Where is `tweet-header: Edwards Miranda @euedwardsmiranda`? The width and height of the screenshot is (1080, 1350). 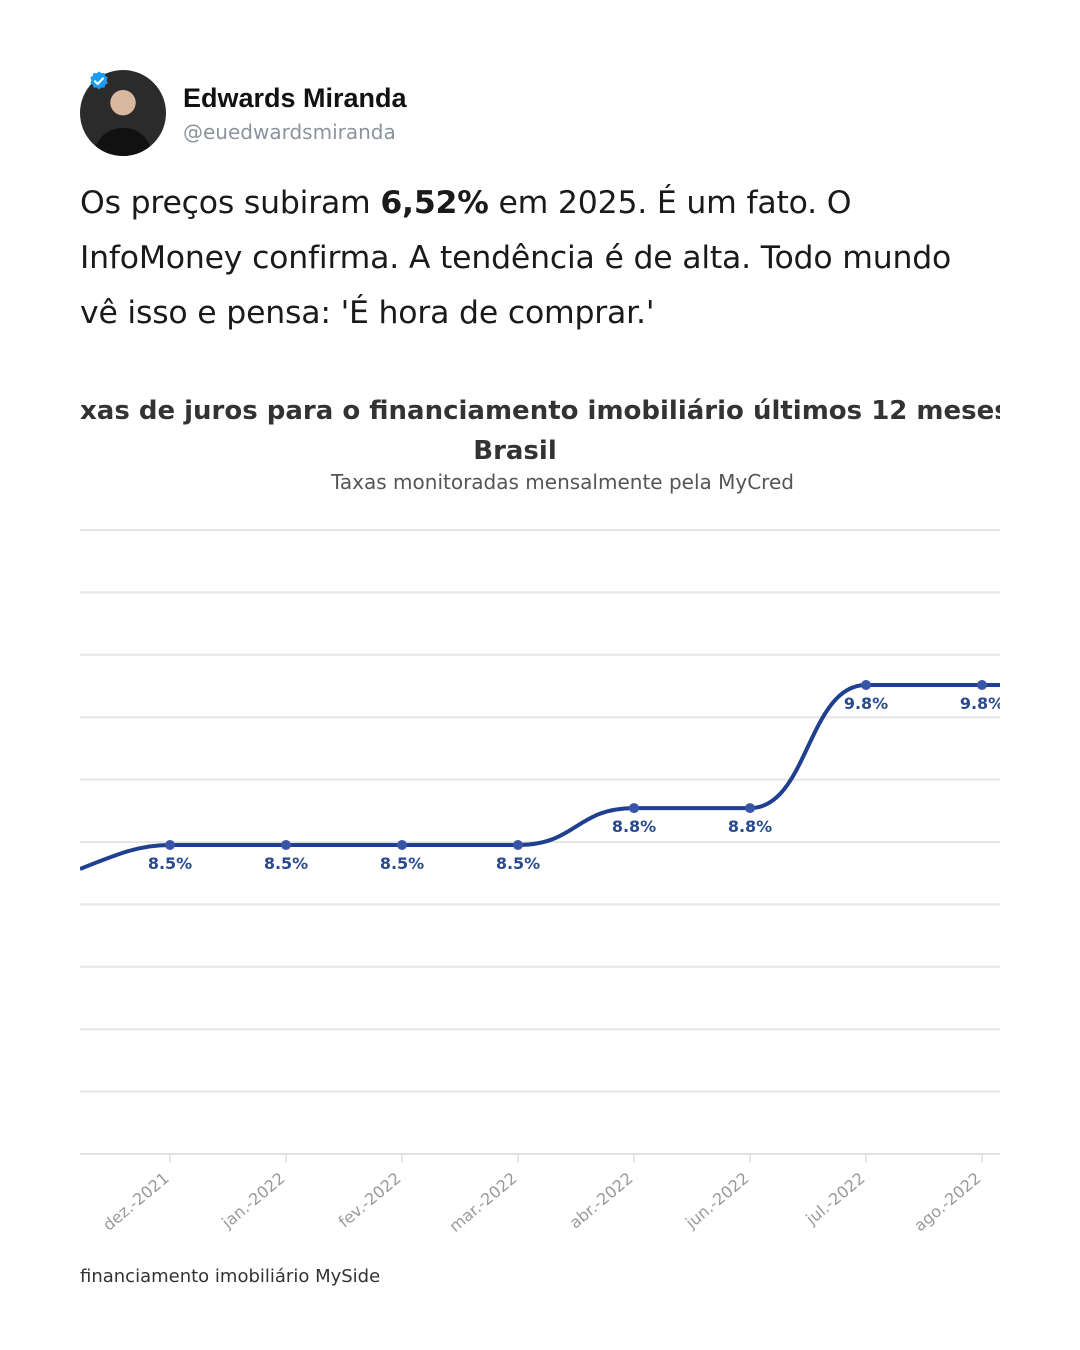 tweet-header: Edwards Miranda @euedwardsmiranda is located at coordinates (243, 113).